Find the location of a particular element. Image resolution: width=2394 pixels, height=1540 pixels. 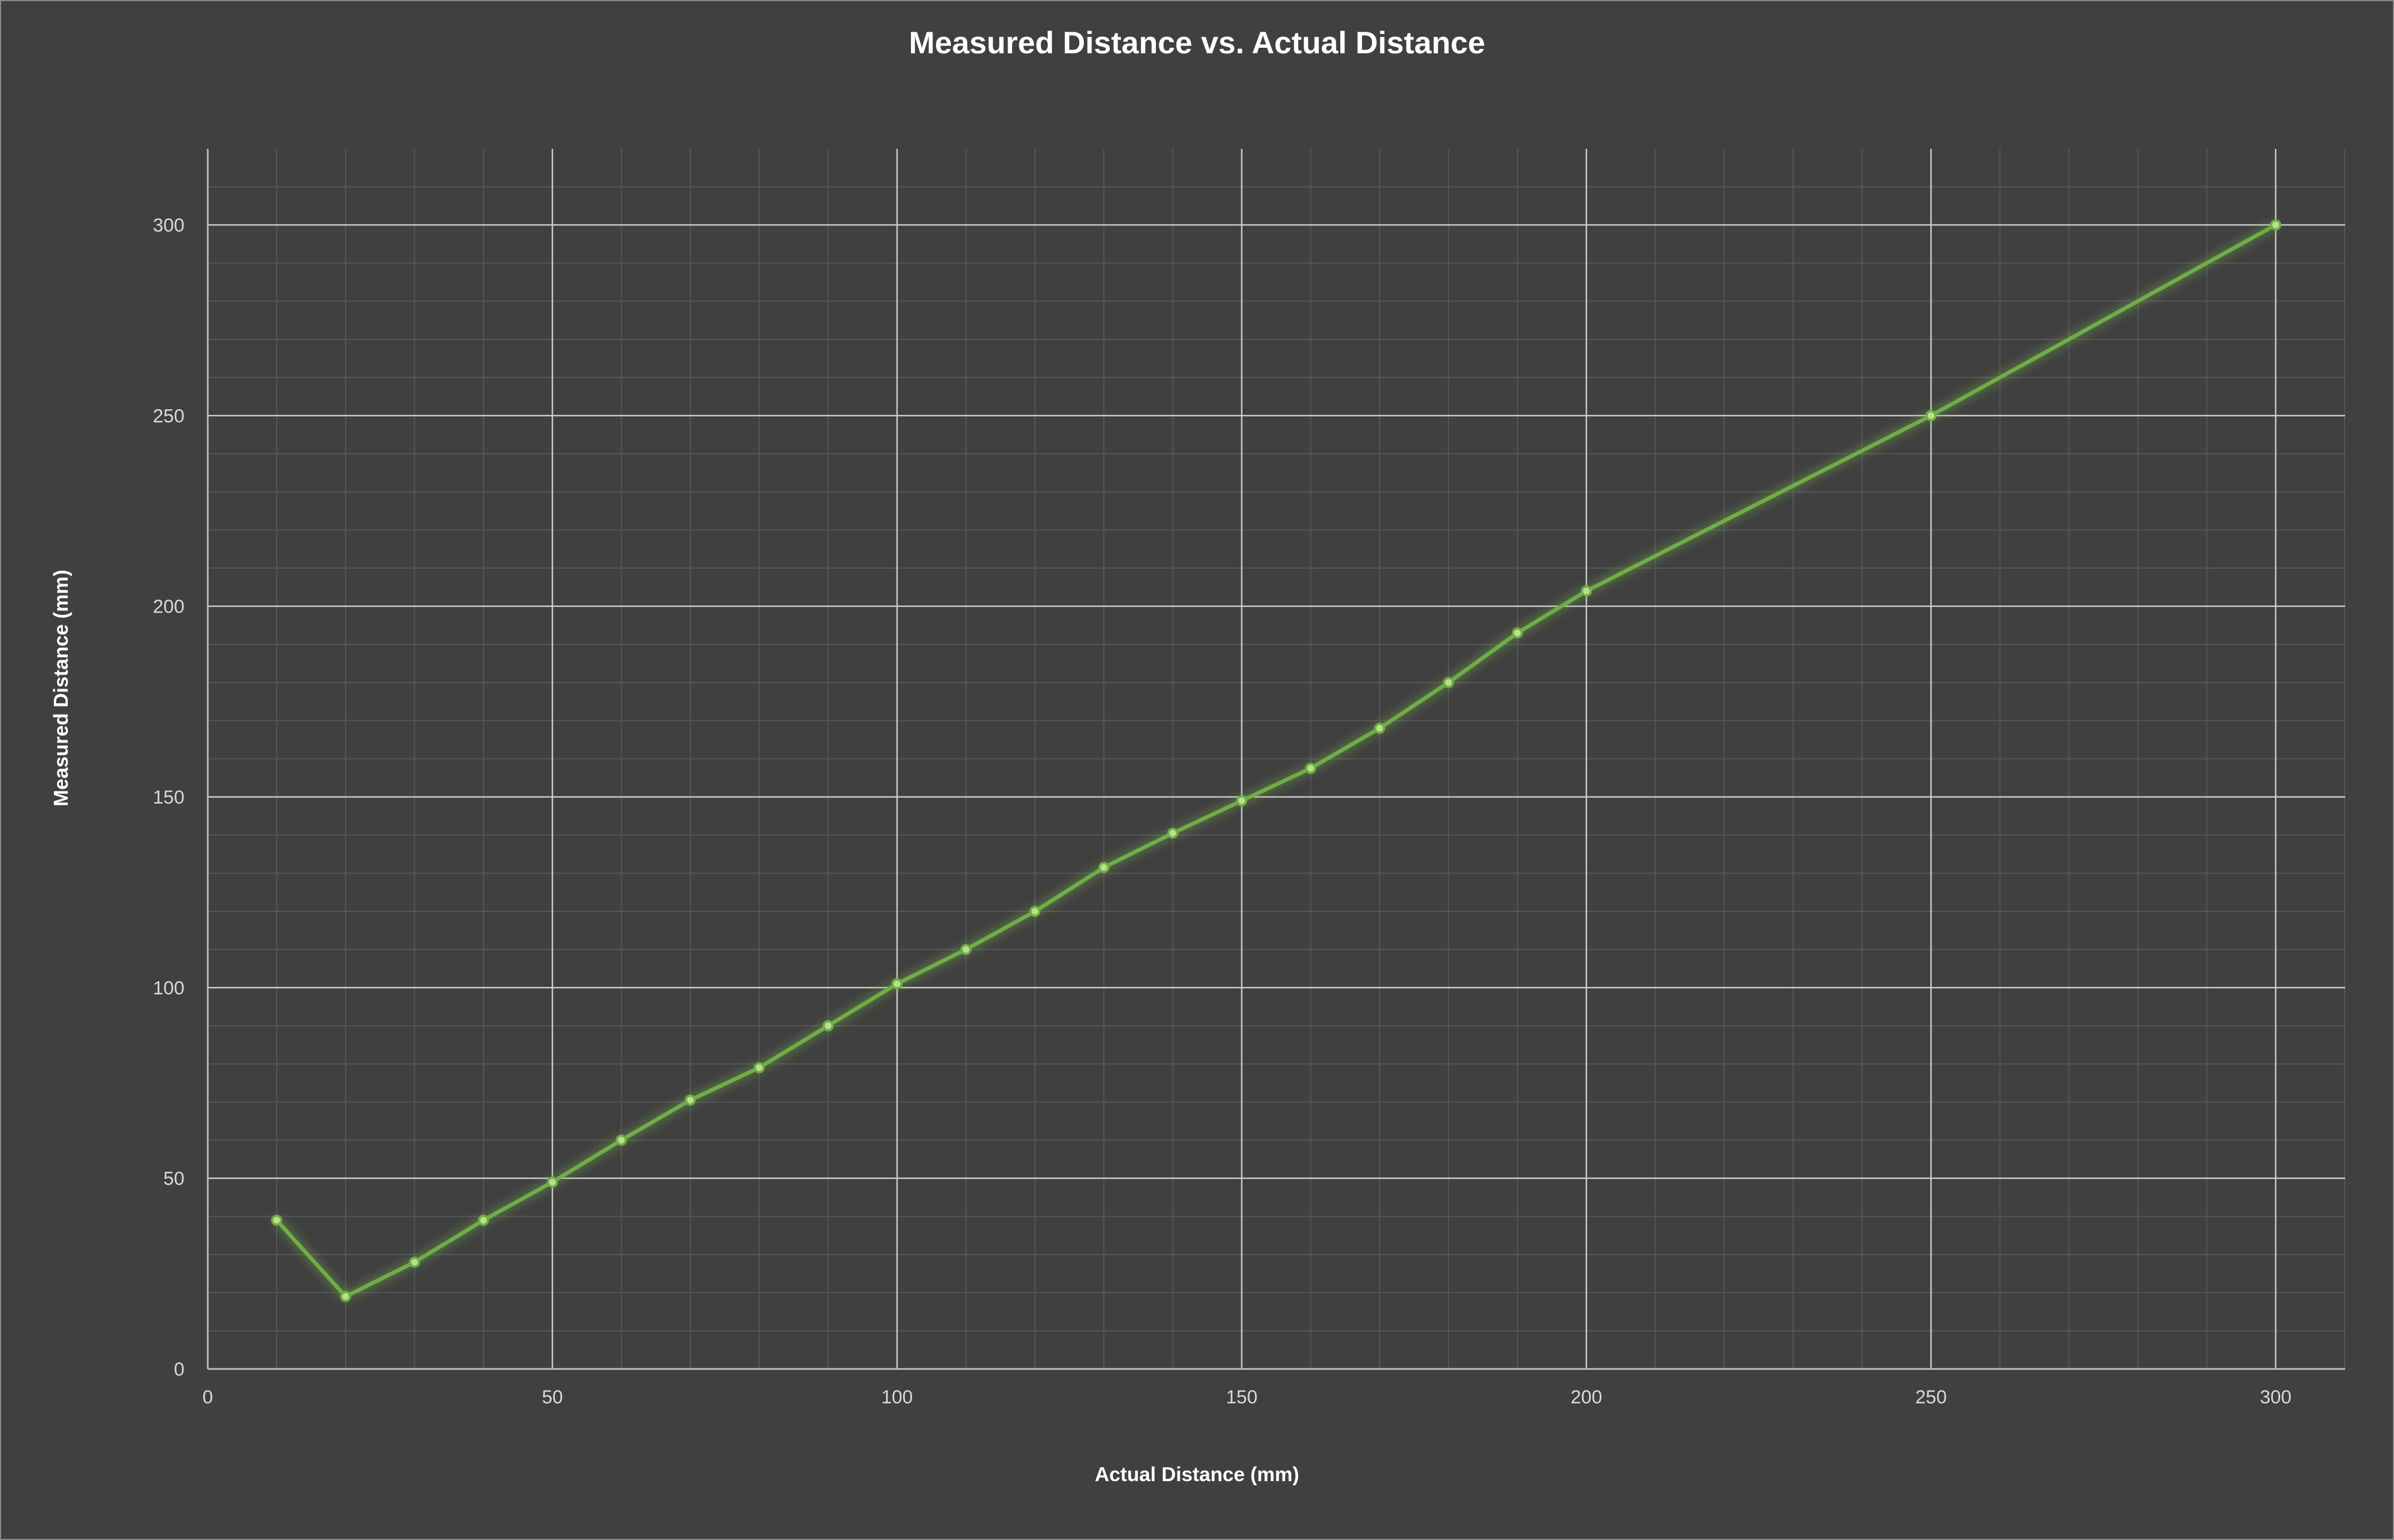

x-tick-label: 250 is located at coordinates (1931, 1397).